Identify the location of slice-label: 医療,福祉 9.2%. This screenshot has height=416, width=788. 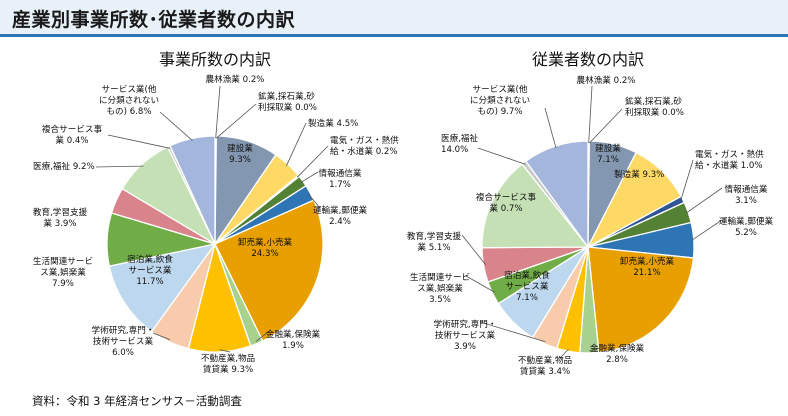
(64, 166).